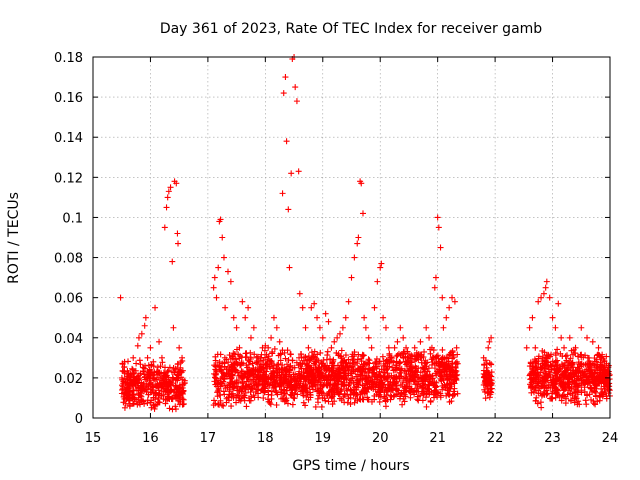 Image resolution: width=640 pixels, height=480 pixels. Describe the element at coordinates (93, 438) in the screenshot. I see `x-tick-label: 15` at that location.